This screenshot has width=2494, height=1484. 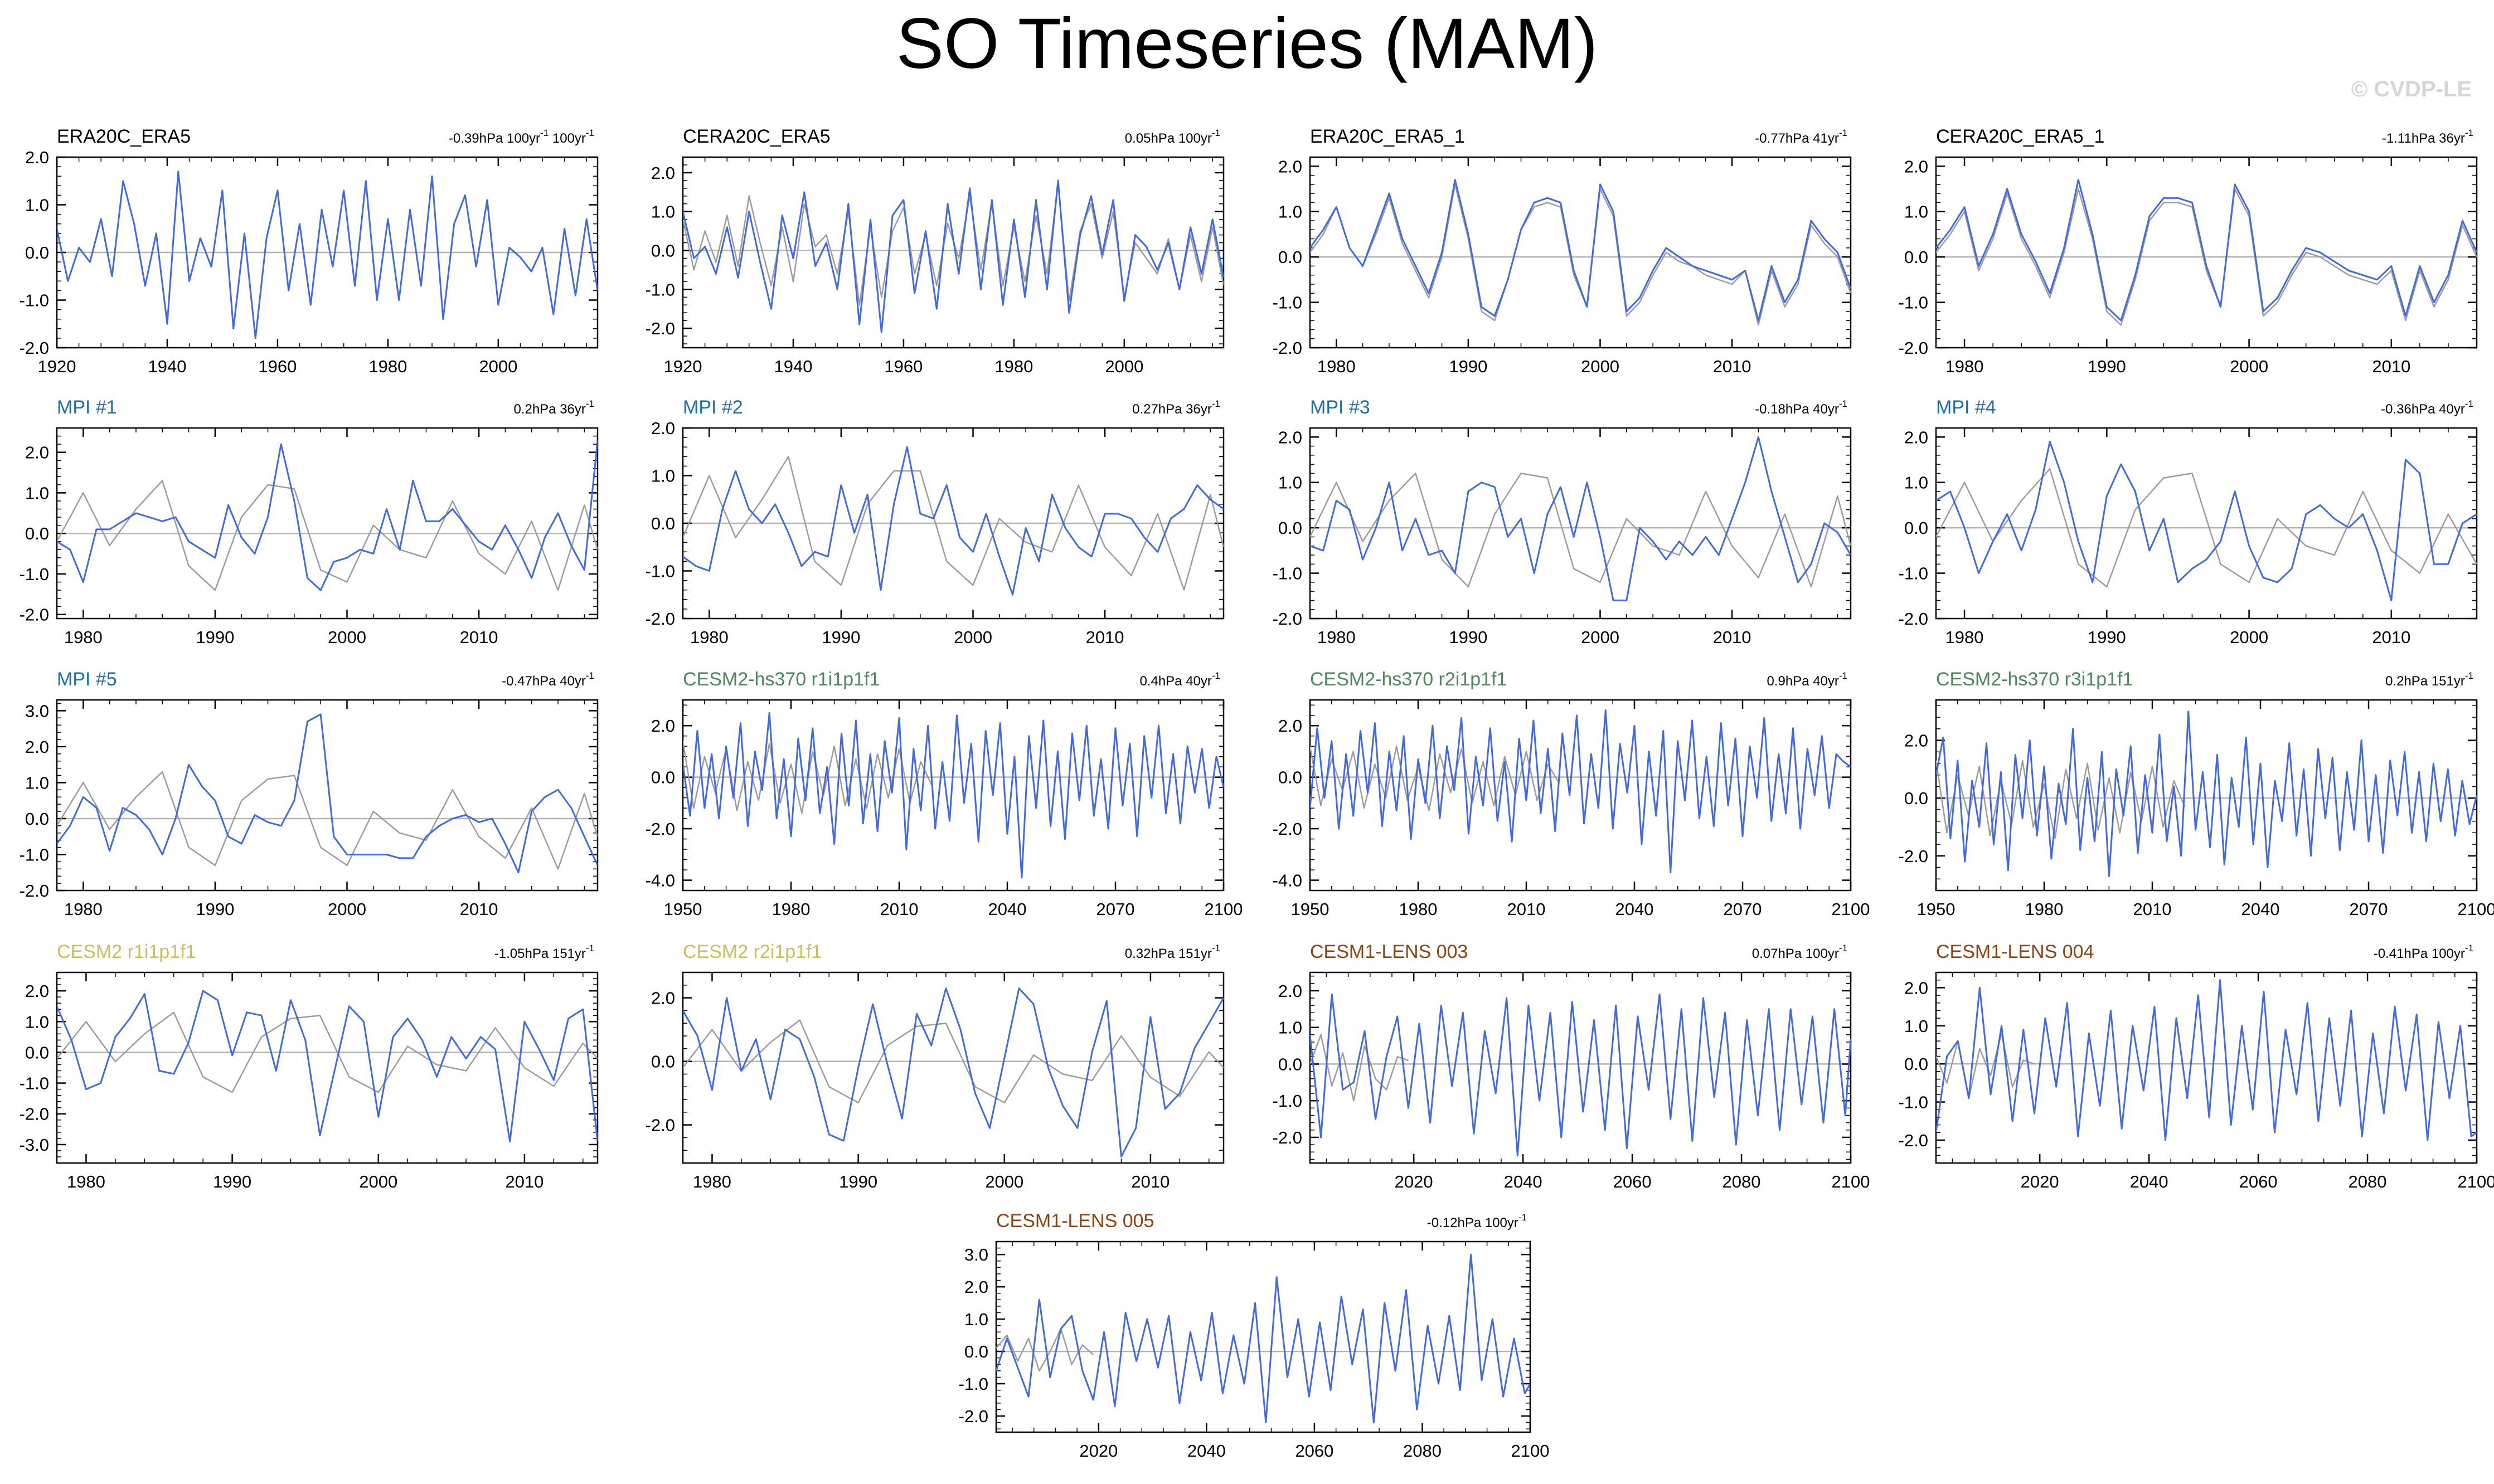 I want to click on y-tick-label: 3.0, so click(x=976, y=1254).